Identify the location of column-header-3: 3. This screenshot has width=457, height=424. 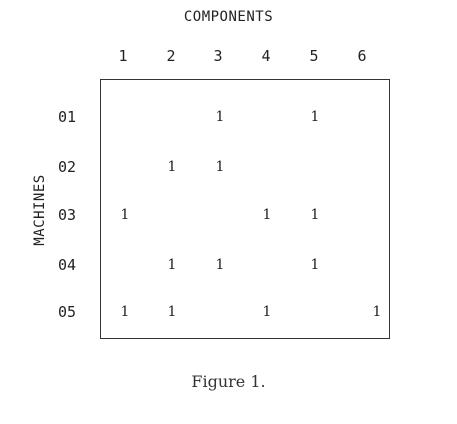
(218, 56).